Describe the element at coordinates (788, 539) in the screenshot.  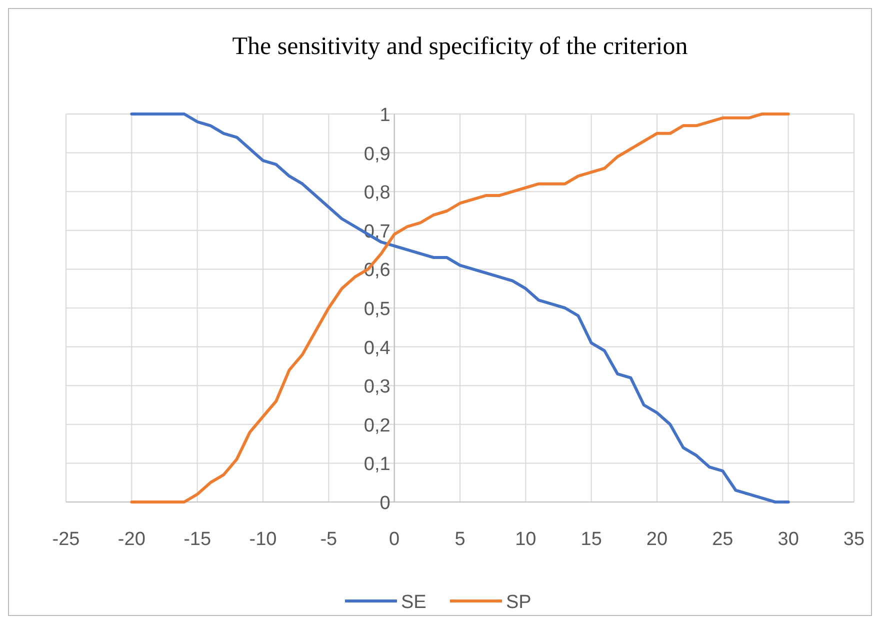
I see `x-tick-label: 30` at that location.